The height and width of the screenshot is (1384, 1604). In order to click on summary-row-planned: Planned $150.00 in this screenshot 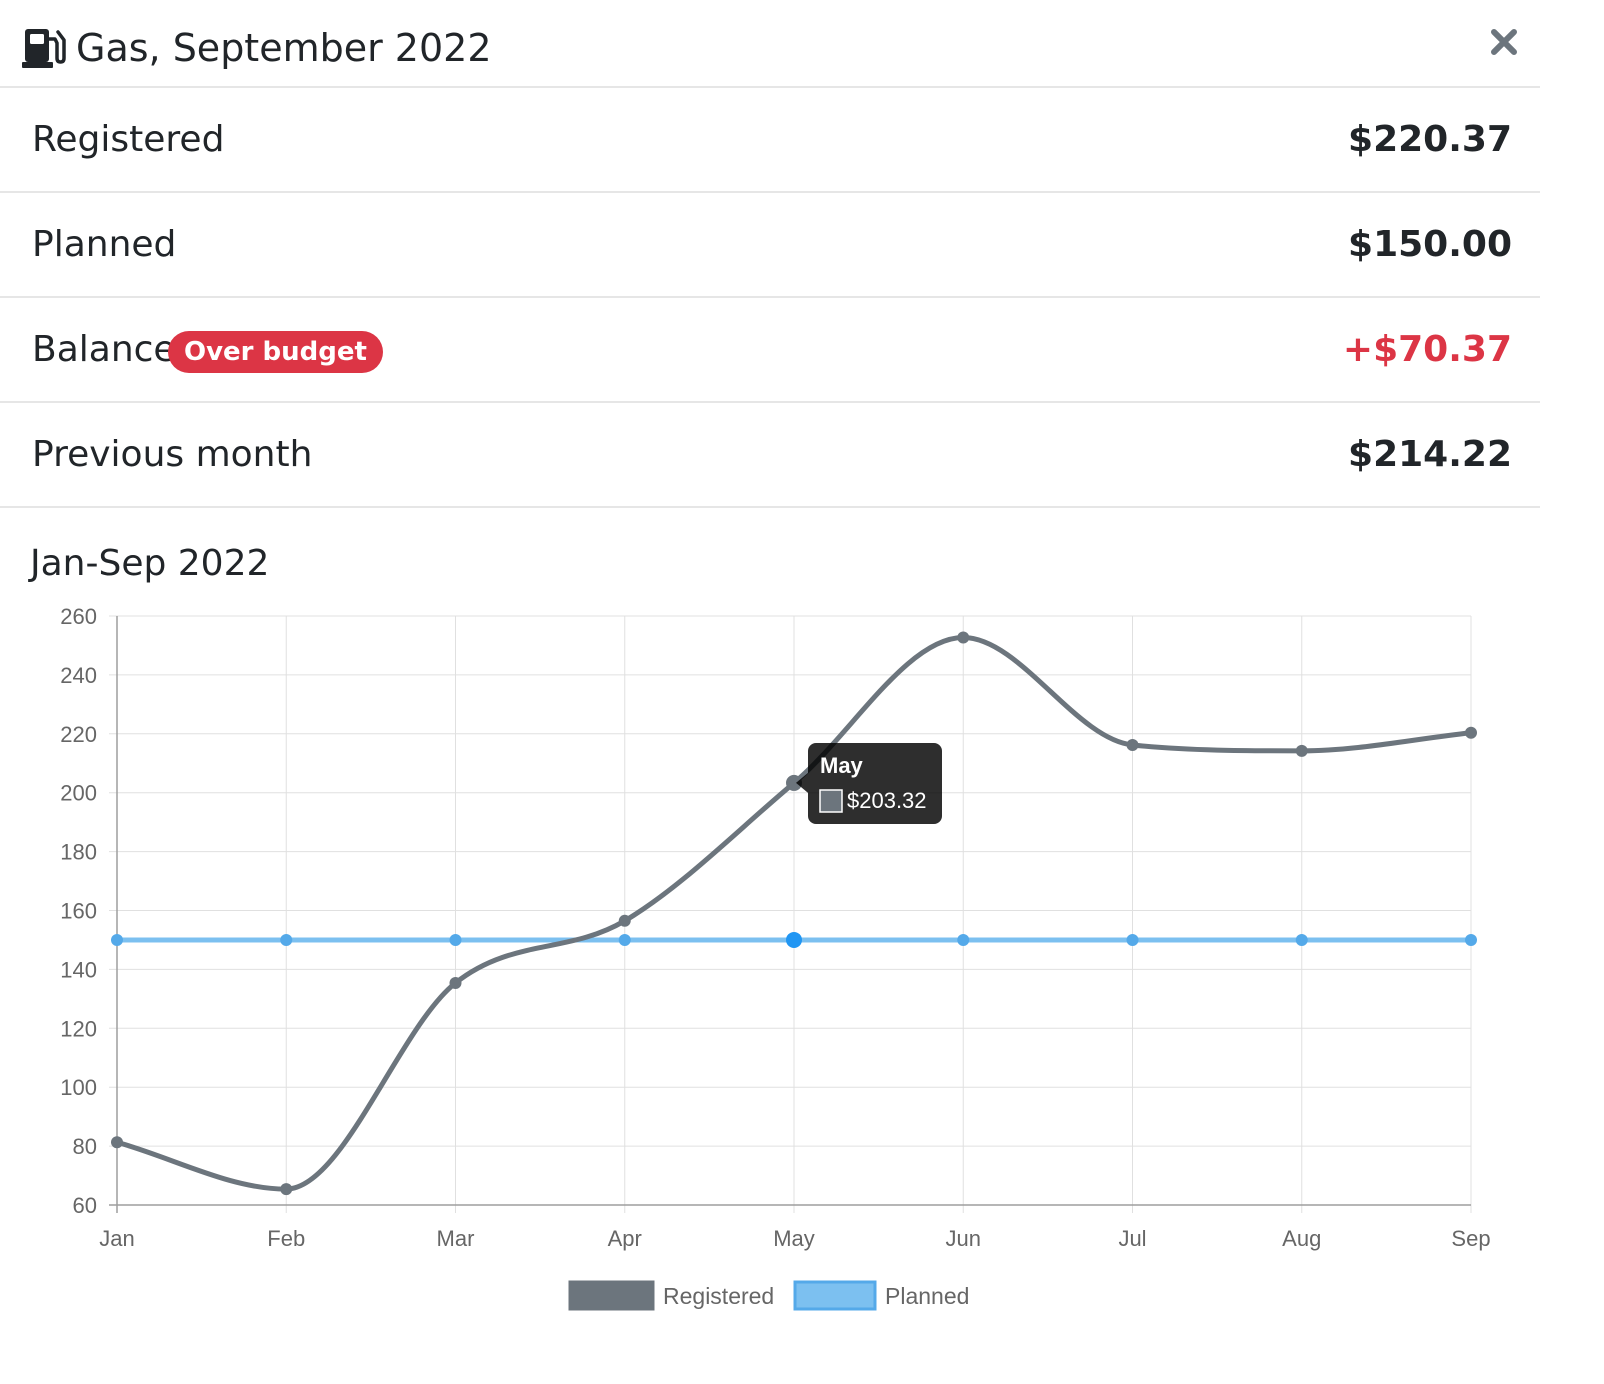, I will do `click(770, 245)`.